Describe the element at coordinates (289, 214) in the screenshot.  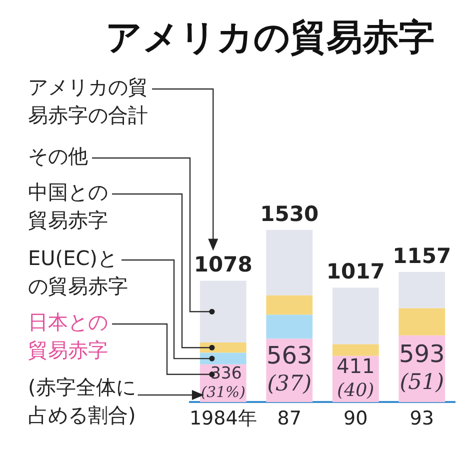
I see `total-label: 1530` at that location.